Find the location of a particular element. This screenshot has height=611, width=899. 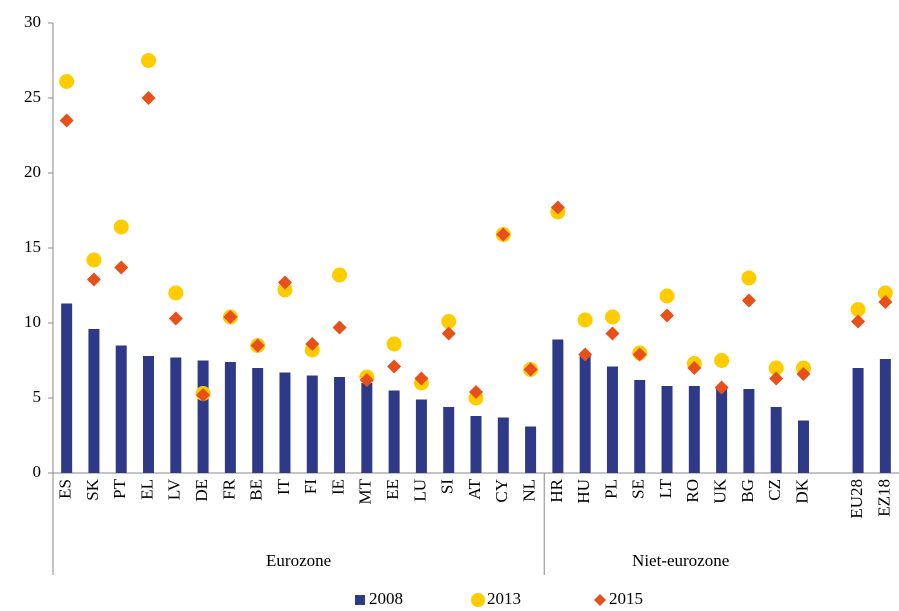

y-tick-label: 30 is located at coordinates (32, 21).